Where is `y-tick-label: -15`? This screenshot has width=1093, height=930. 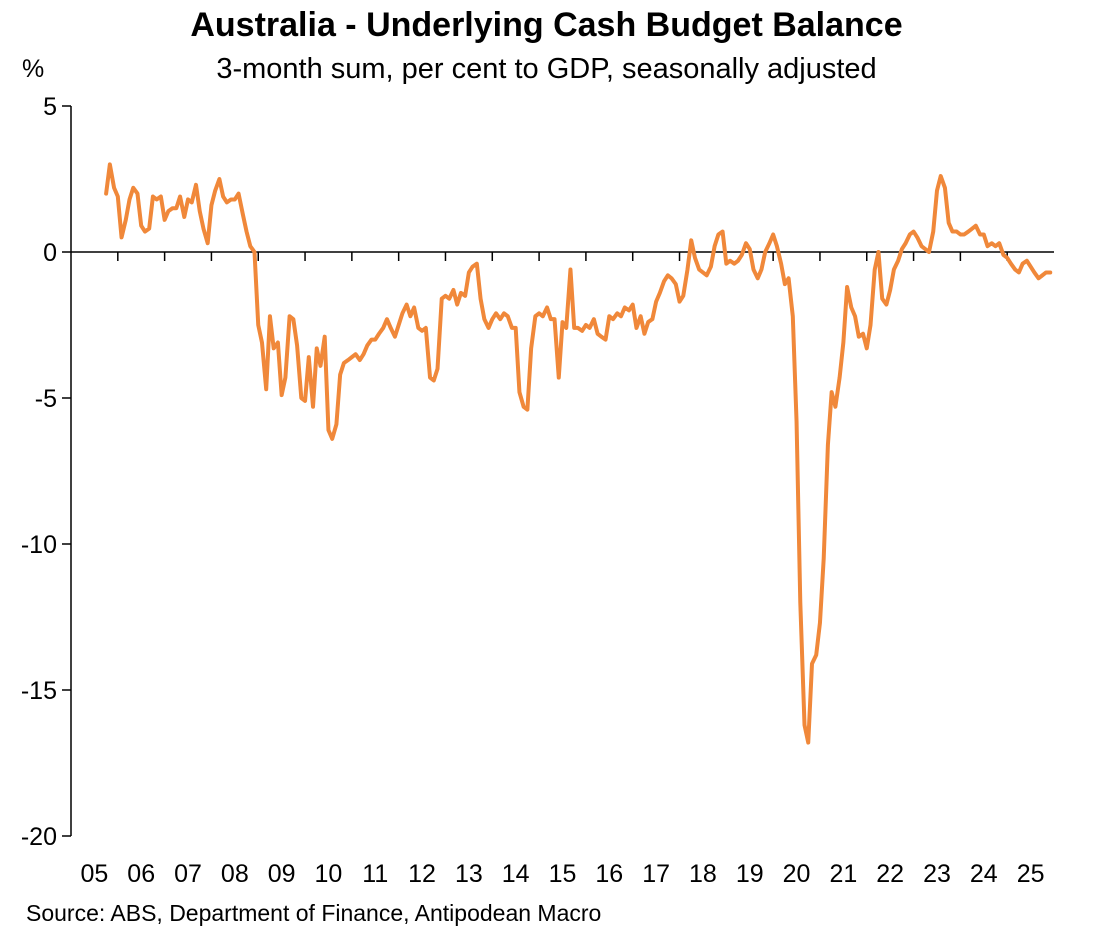
y-tick-label: -15 is located at coordinates (39, 691).